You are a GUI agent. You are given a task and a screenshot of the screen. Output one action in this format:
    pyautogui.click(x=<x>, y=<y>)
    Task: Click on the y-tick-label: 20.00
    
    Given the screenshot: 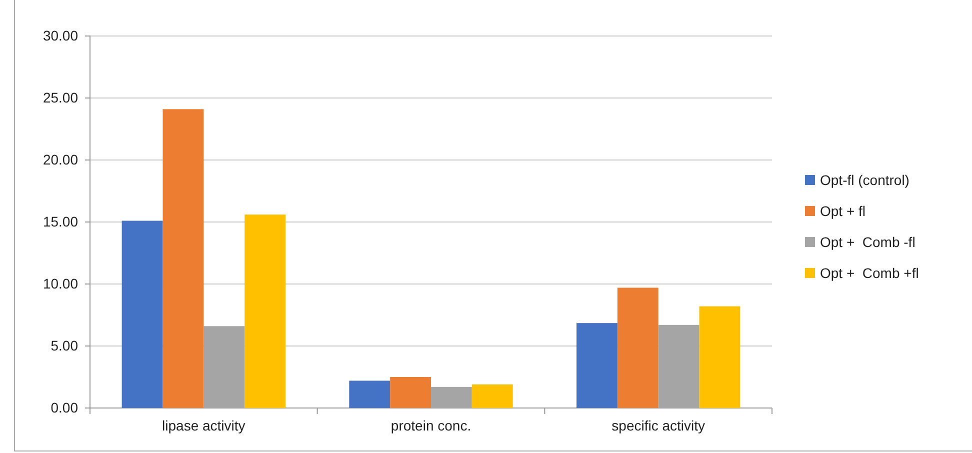 What is the action you would take?
    pyautogui.click(x=60, y=159)
    